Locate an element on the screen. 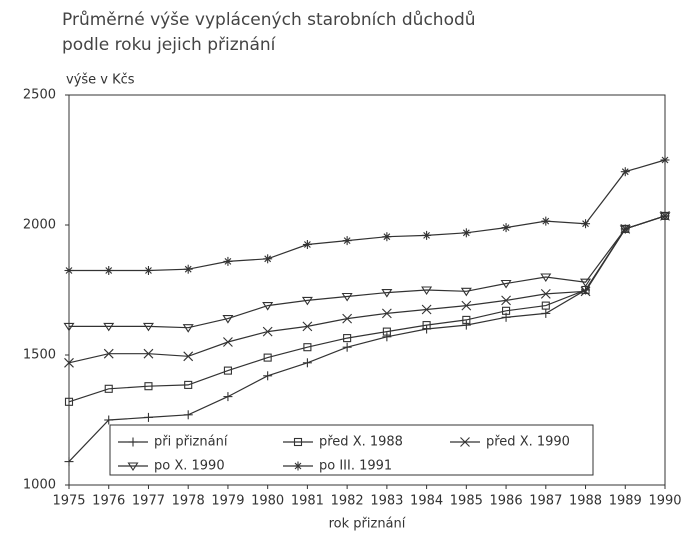 This screenshot has width=700, height=544. legend-box is located at coordinates (351, 450).